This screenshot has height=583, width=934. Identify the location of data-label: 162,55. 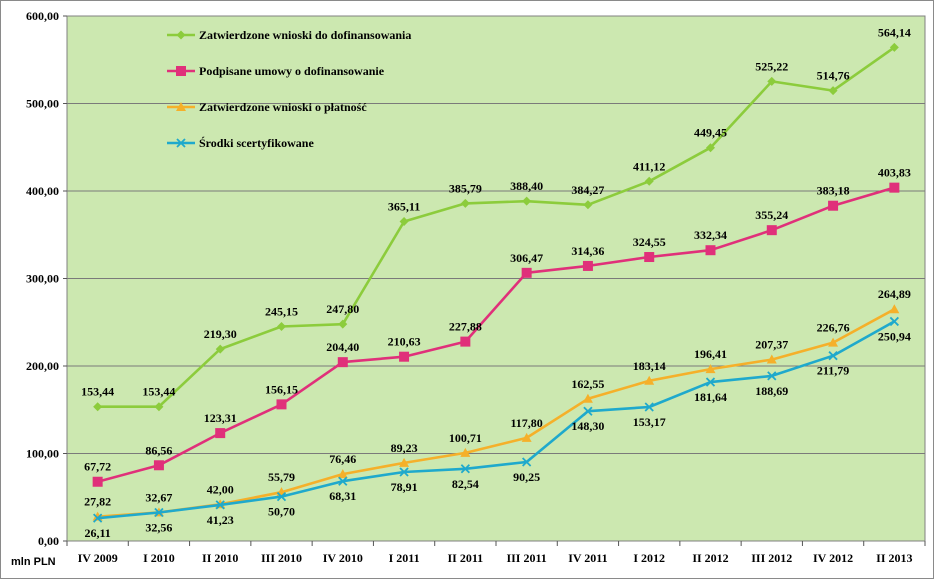
(587, 384).